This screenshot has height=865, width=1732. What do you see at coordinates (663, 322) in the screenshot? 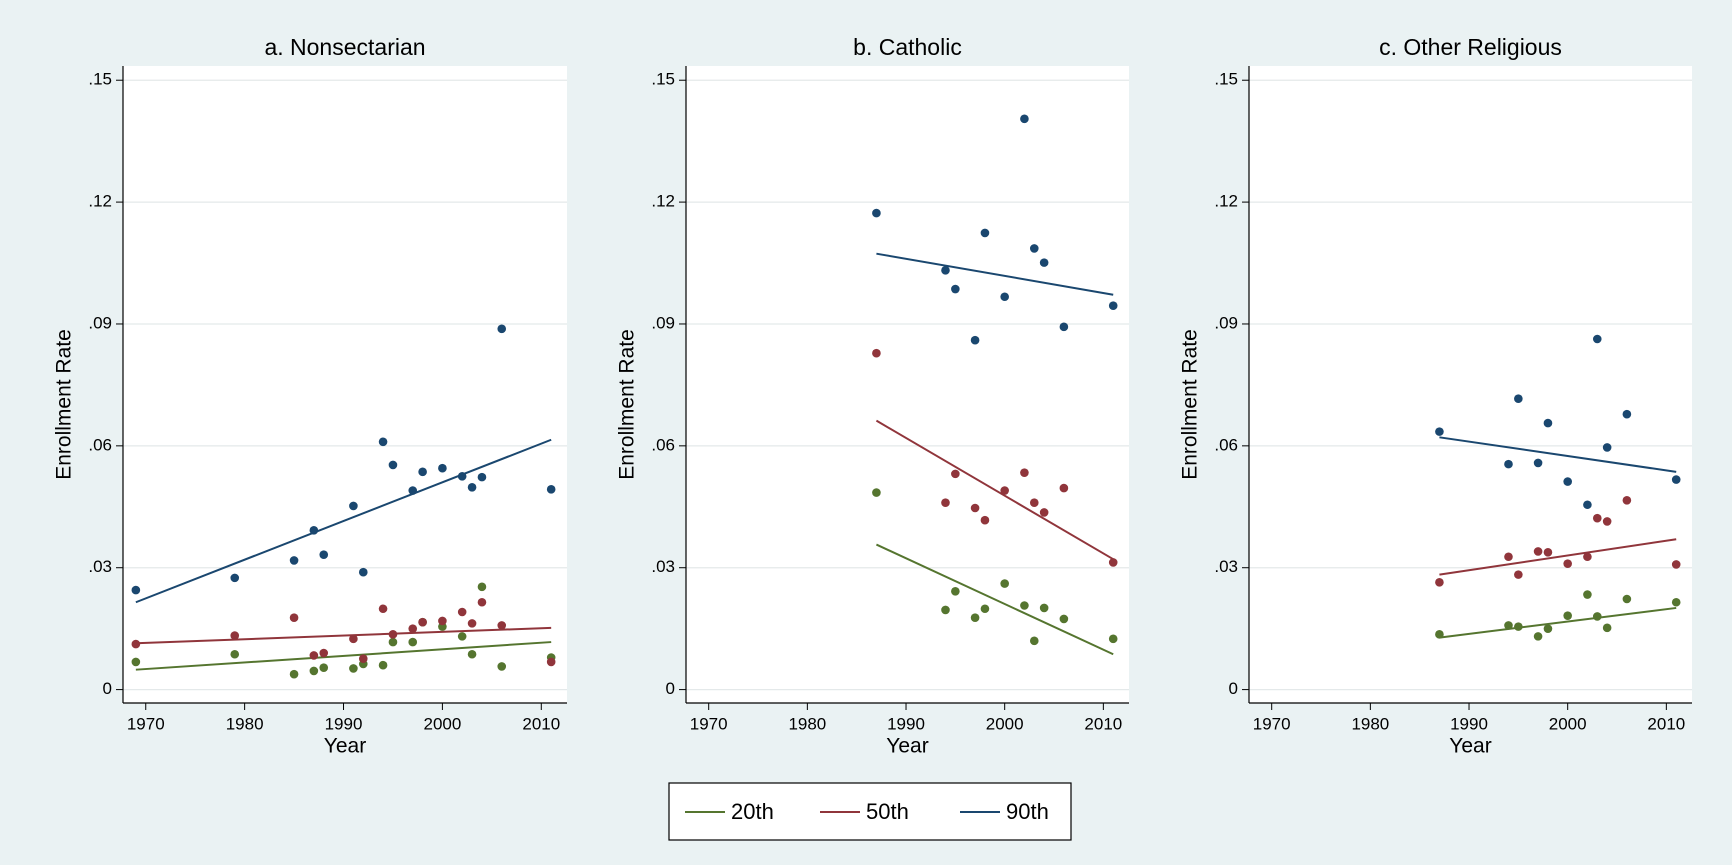
I see `y-tick-label: .09` at bounding box center [663, 322].